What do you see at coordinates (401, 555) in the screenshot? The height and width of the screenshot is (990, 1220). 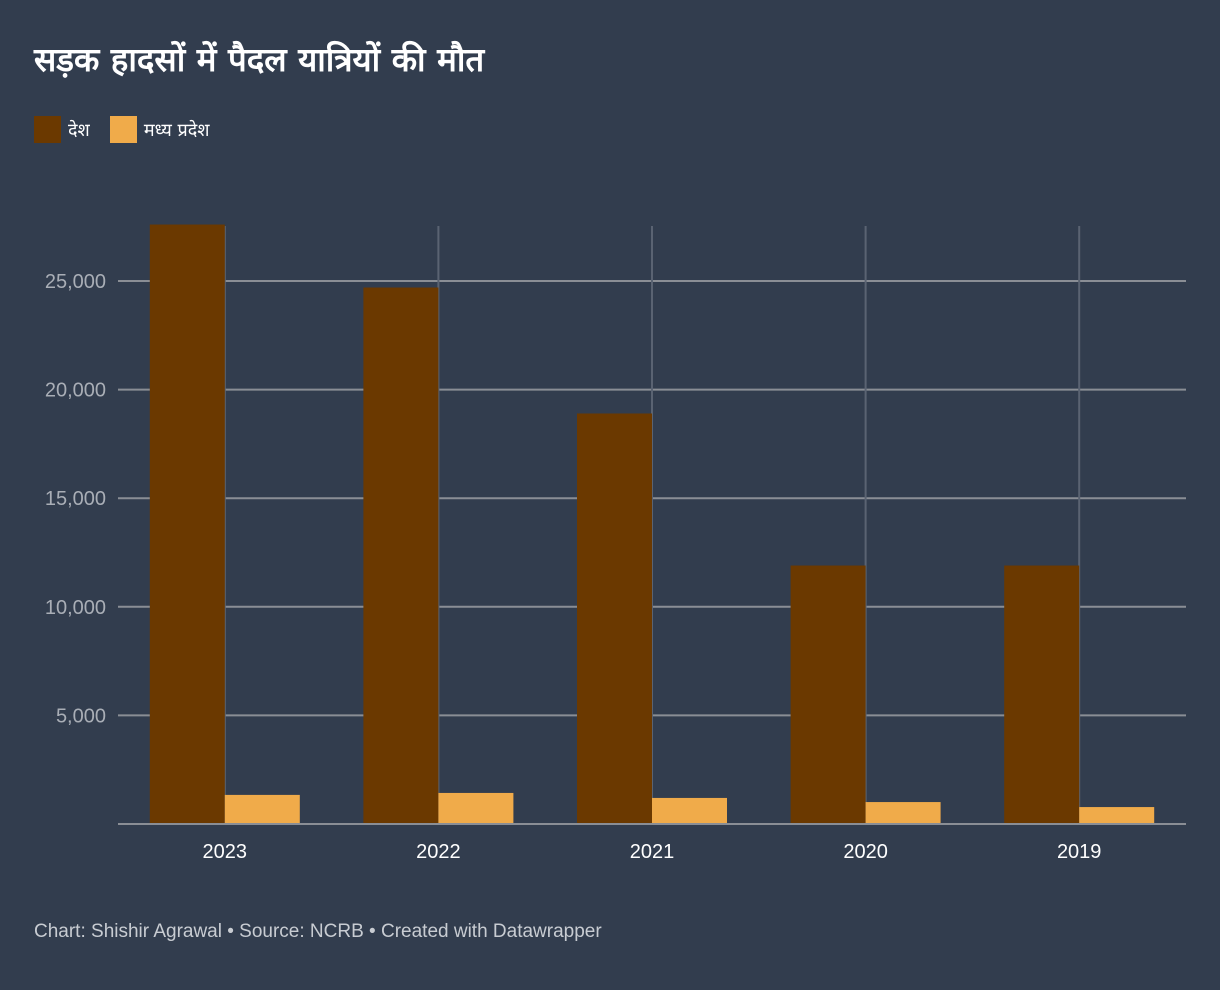 I see `bar-desh-2022` at bounding box center [401, 555].